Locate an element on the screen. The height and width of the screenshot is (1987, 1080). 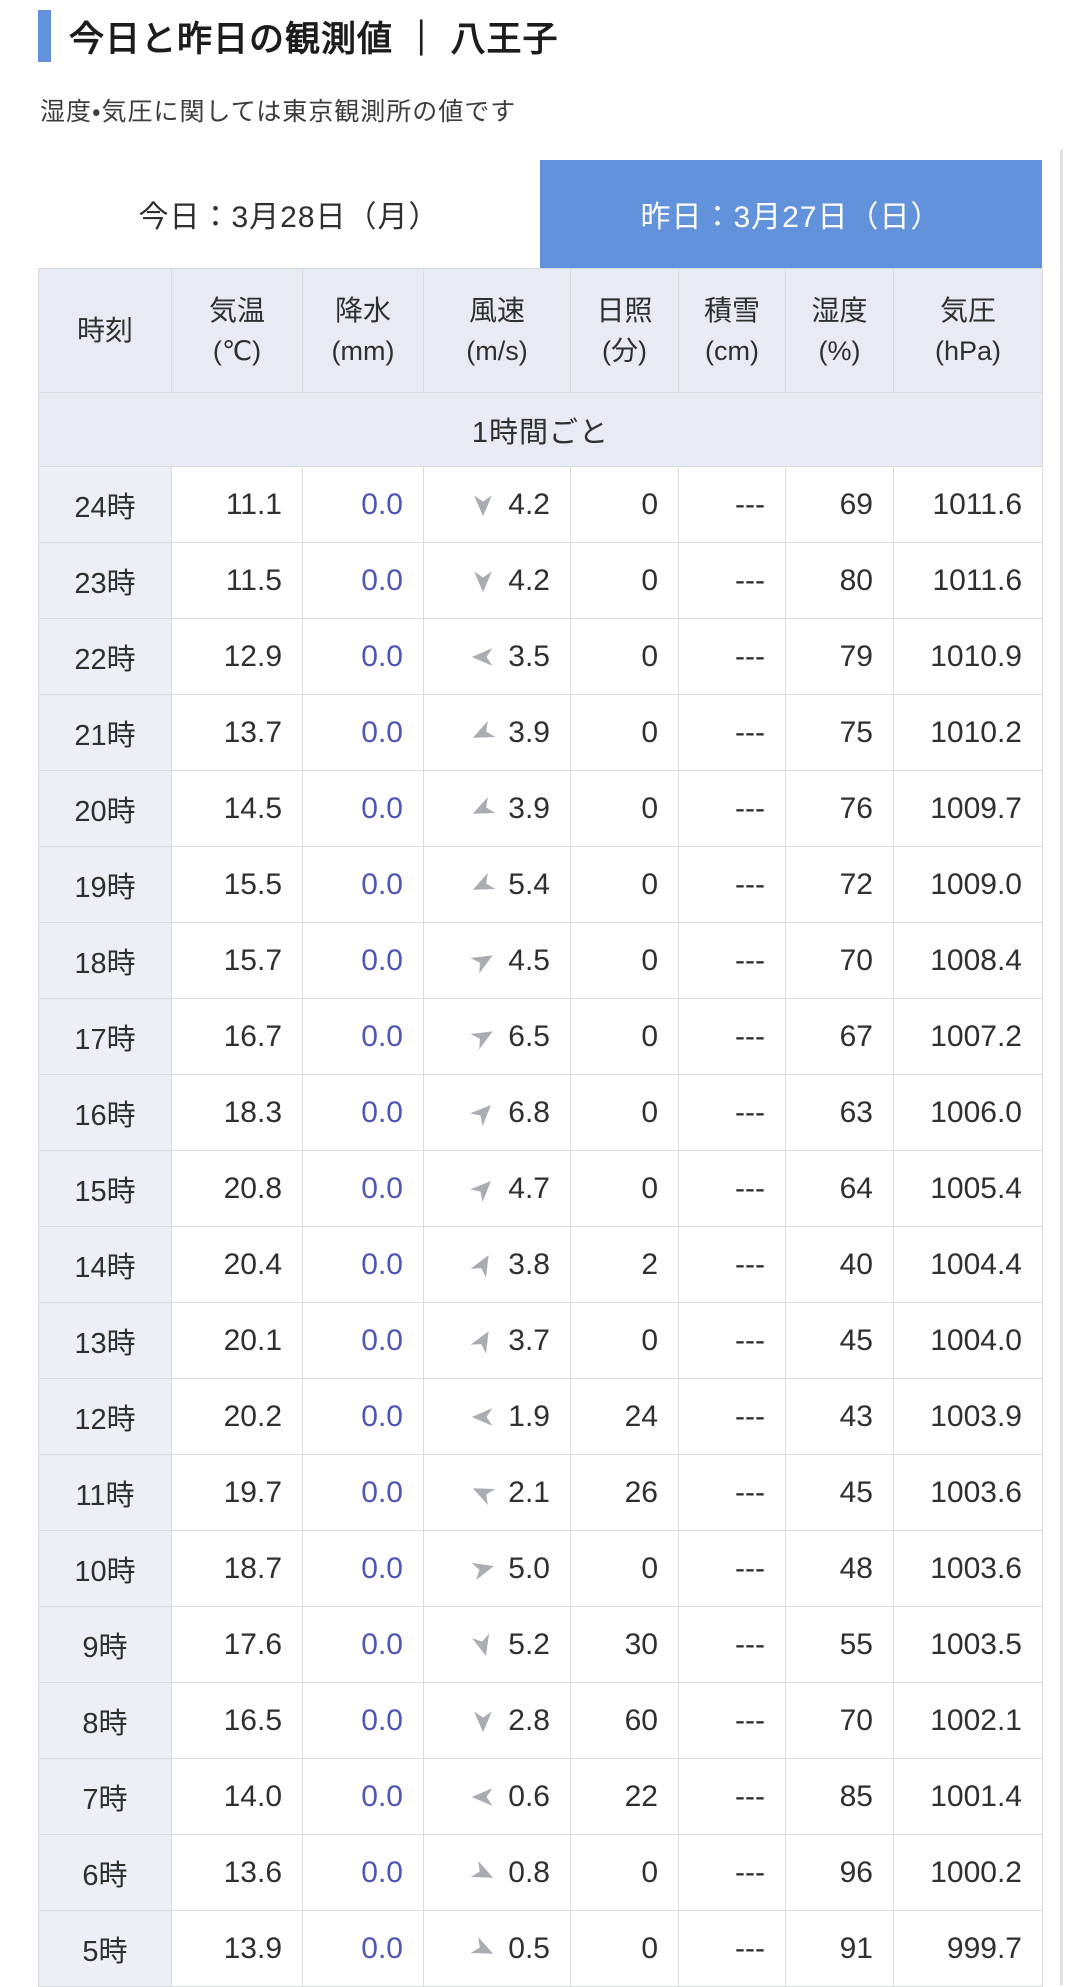
pressure-cell: 1008.4 is located at coordinates (968, 960).